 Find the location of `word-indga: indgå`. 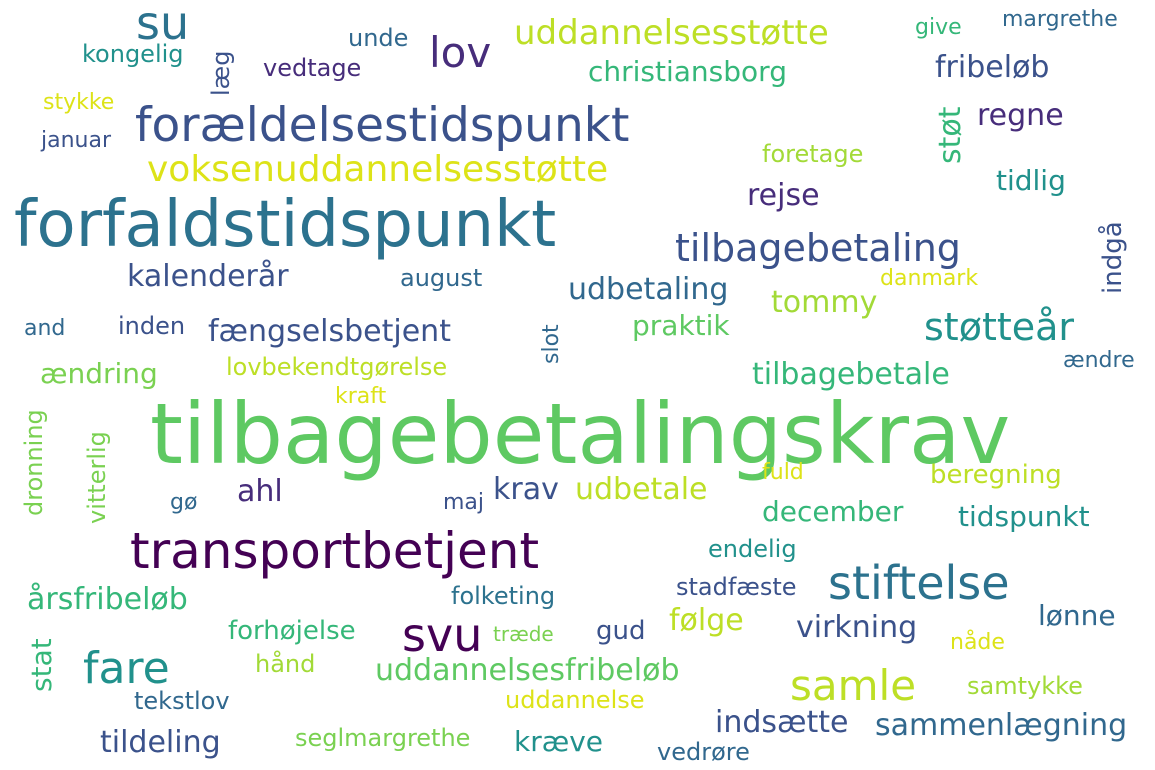

word-indga: indgå is located at coordinates (1113, 257).